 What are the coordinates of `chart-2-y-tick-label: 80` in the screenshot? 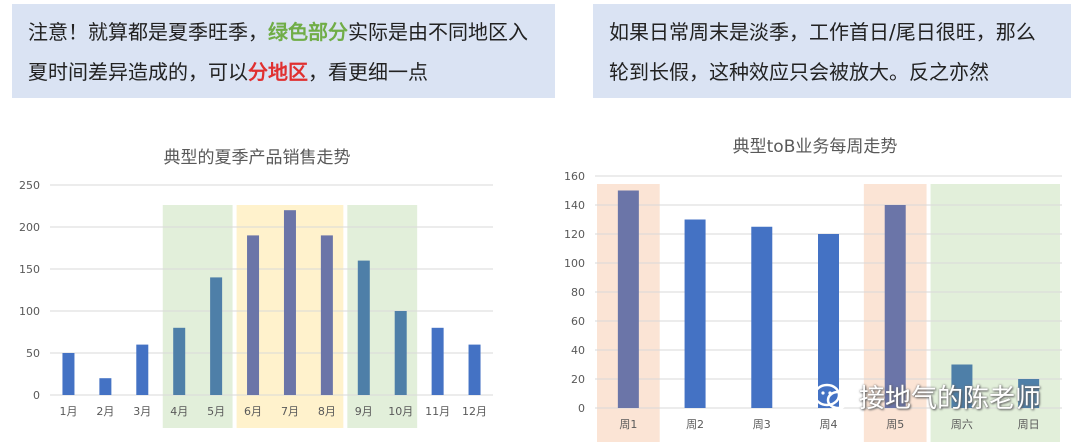 It's located at (578, 292).